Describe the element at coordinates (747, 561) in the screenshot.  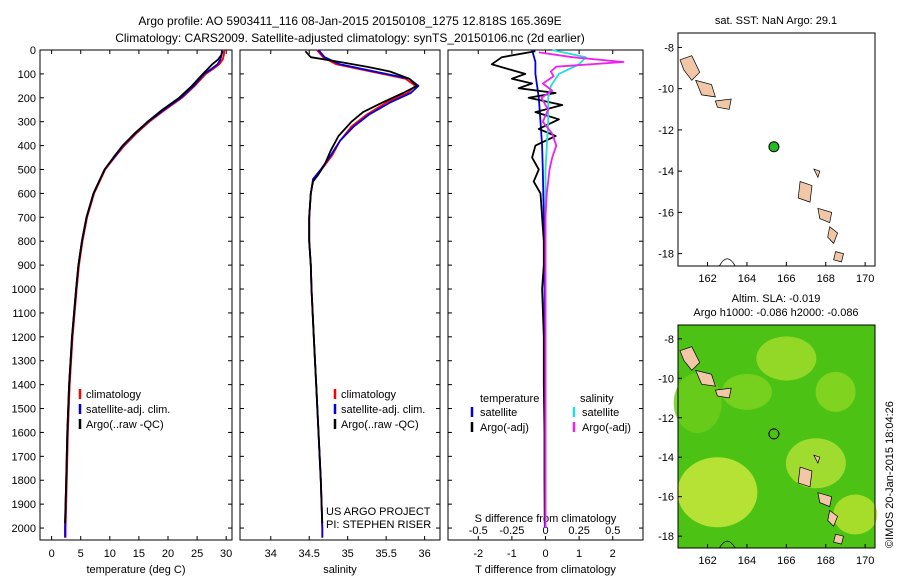
I see `x-tick-label: 164` at that location.